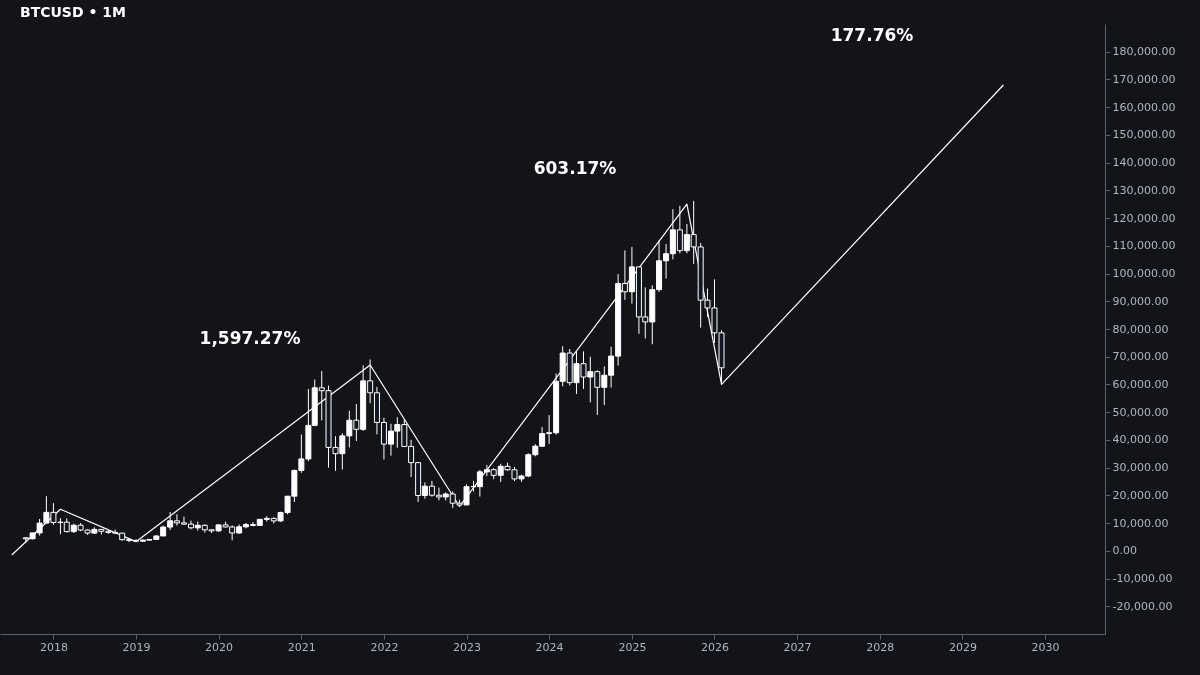 The height and width of the screenshot is (675, 1200). I want to click on annotation: 1,597.27%, so click(250, 338).